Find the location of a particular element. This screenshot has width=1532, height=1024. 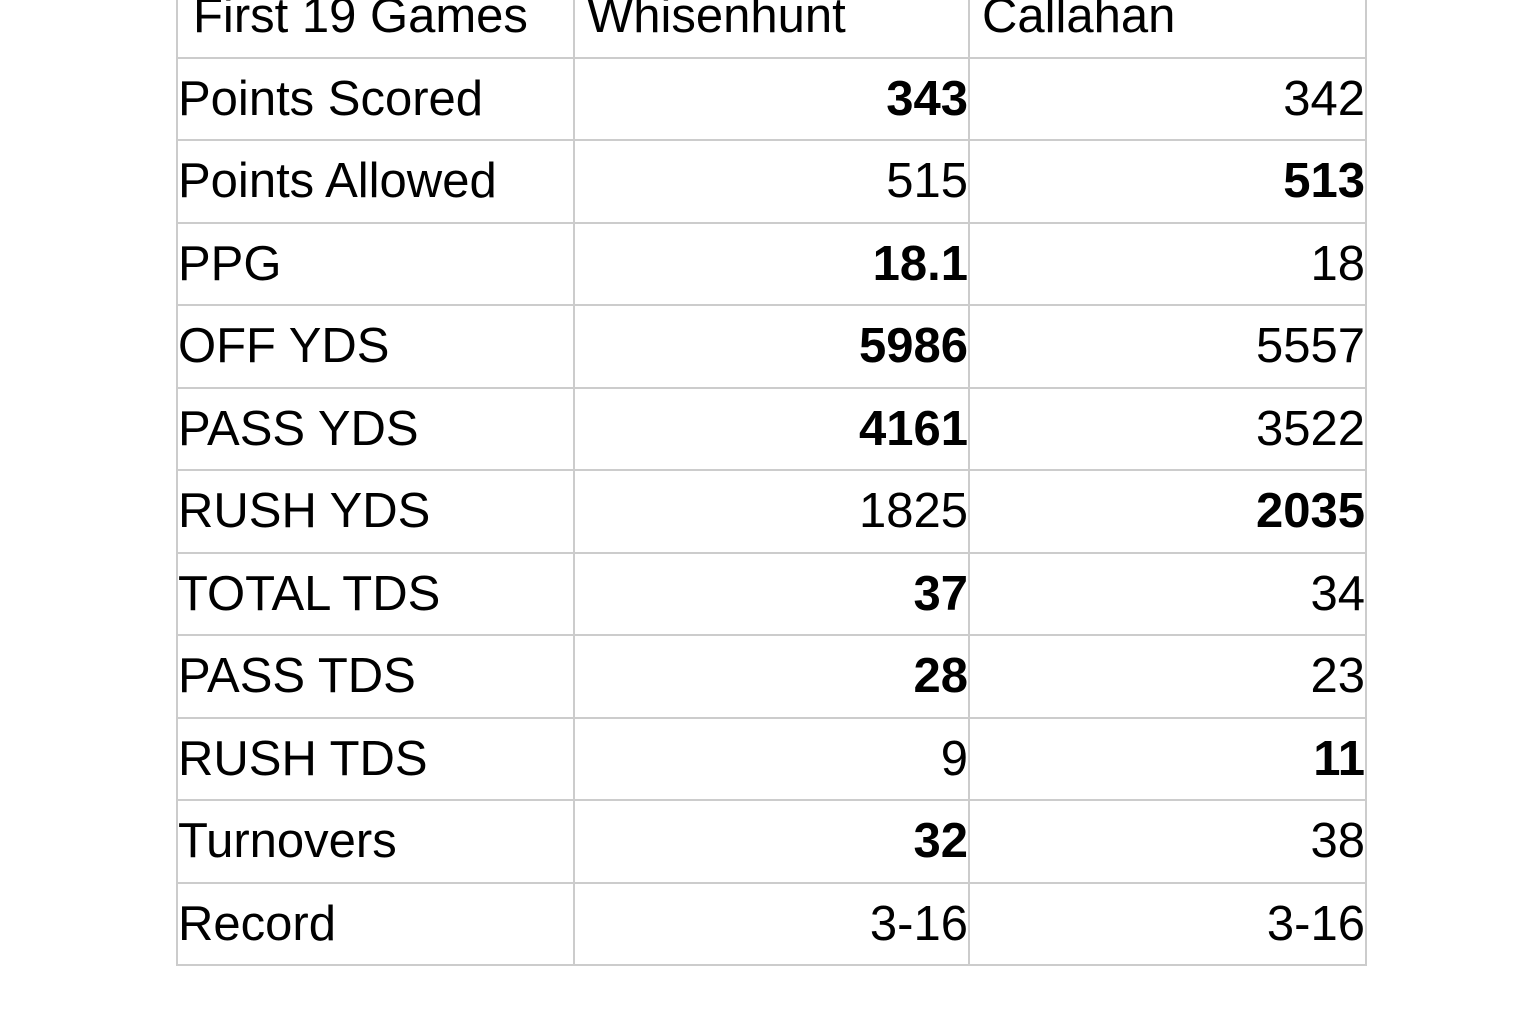

whisenhunt-value: 4161 is located at coordinates (771, 428).